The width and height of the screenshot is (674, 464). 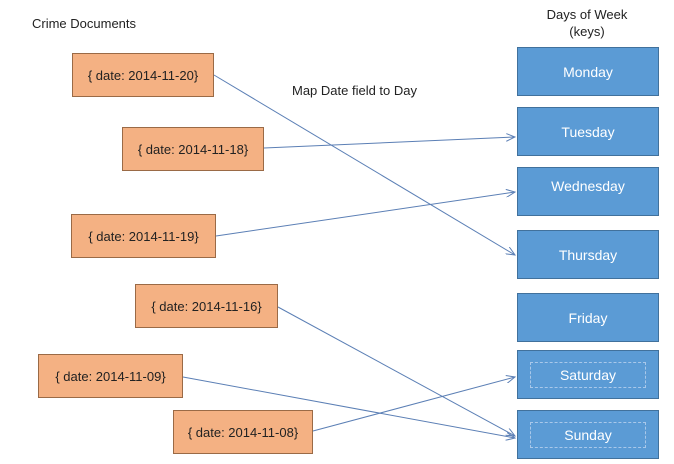 I want to click on day-label: Sunday, so click(x=588, y=434).